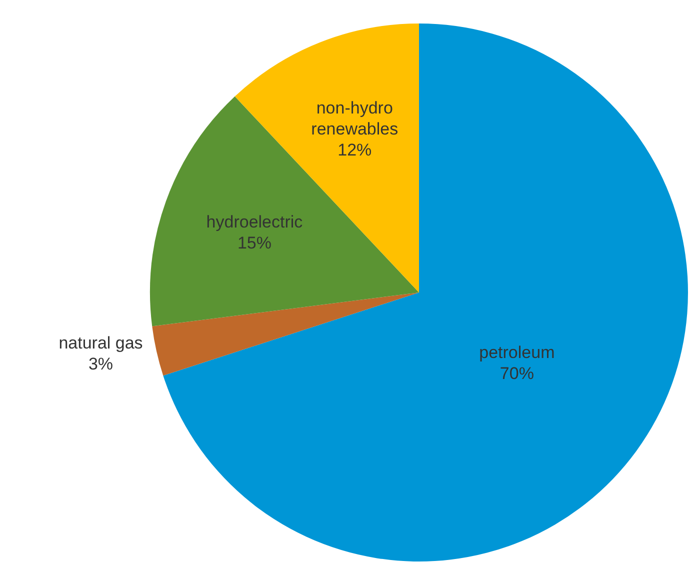 The width and height of the screenshot is (698, 585). What do you see at coordinates (517, 373) in the screenshot?
I see `data-label: 70%` at bounding box center [517, 373].